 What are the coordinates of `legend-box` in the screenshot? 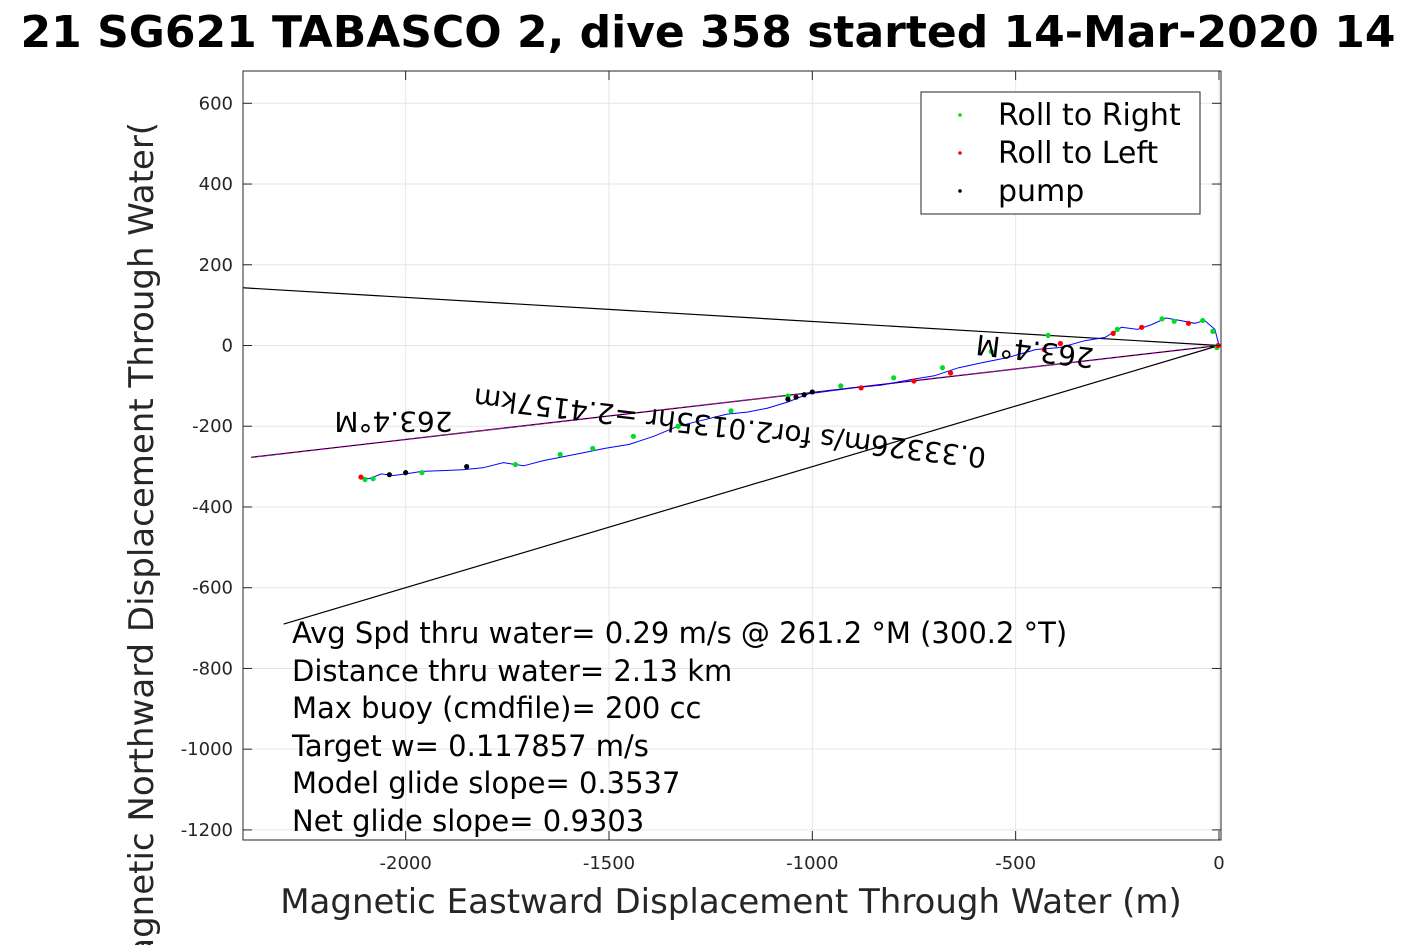 It's located at (1060, 153).